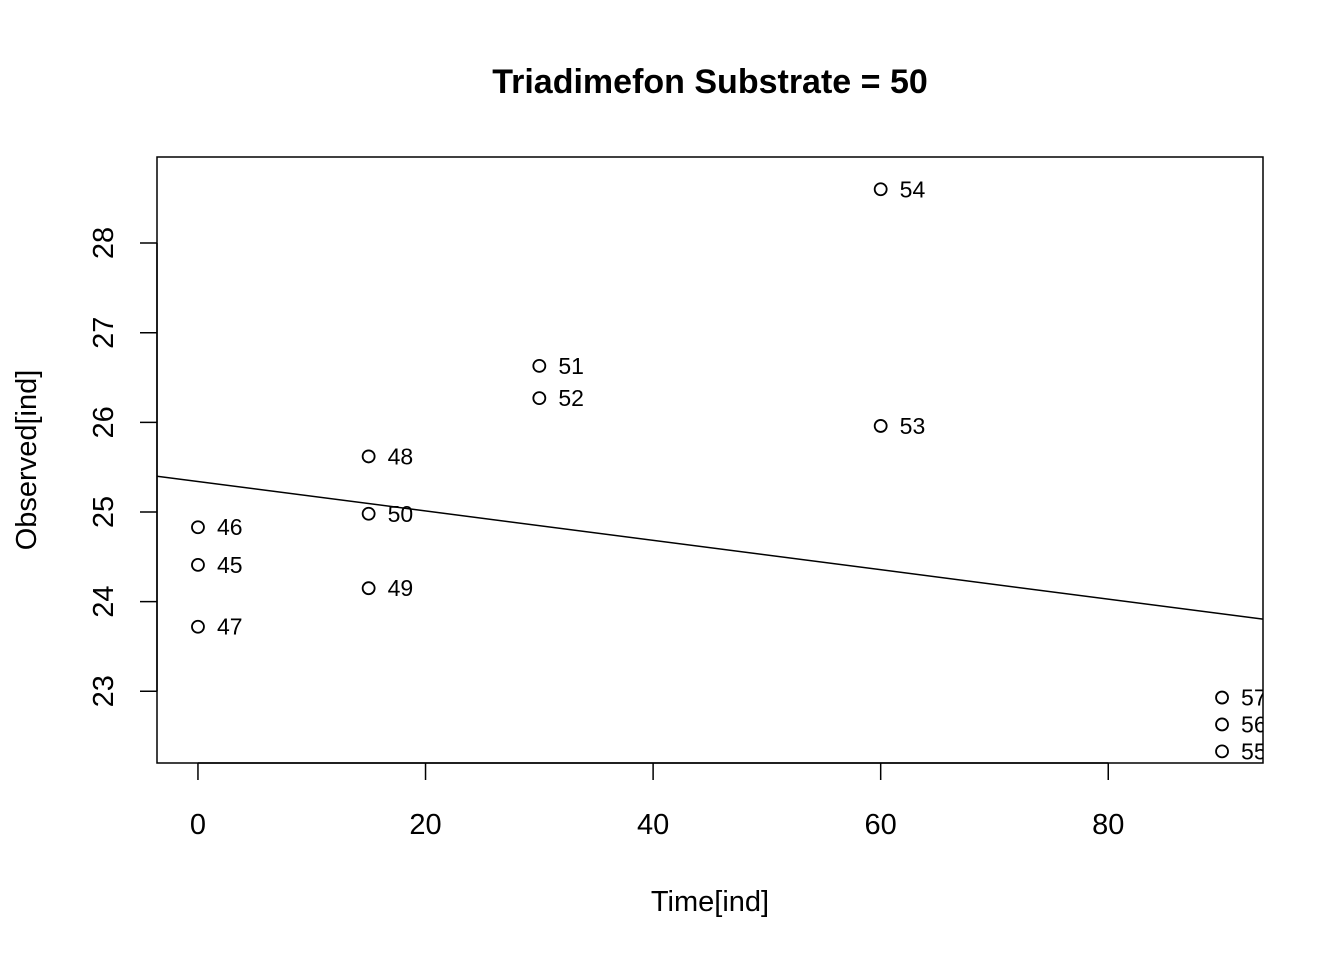 This screenshot has height=960, width=1344. Describe the element at coordinates (710, 902) in the screenshot. I see `x-axis-label: Time[ind]` at that location.